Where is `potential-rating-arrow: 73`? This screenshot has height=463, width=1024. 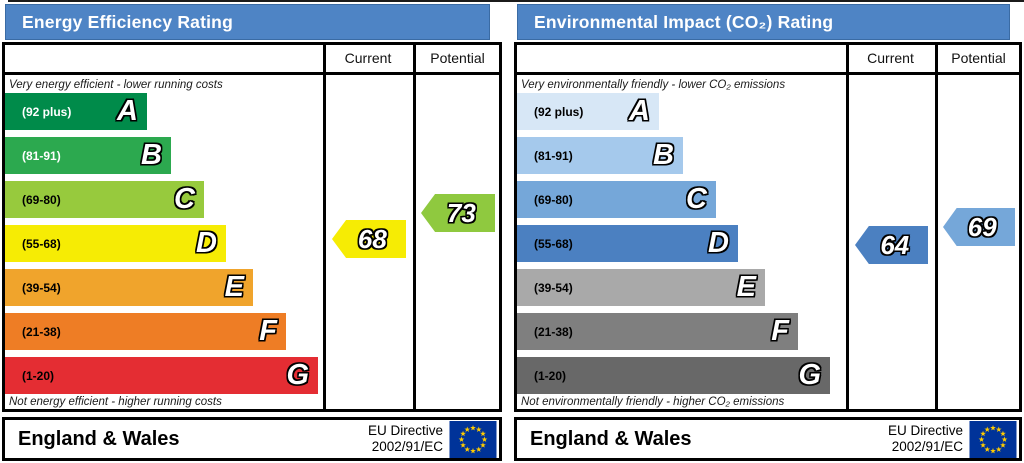
potential-rating-arrow: 73 is located at coordinates (458, 213).